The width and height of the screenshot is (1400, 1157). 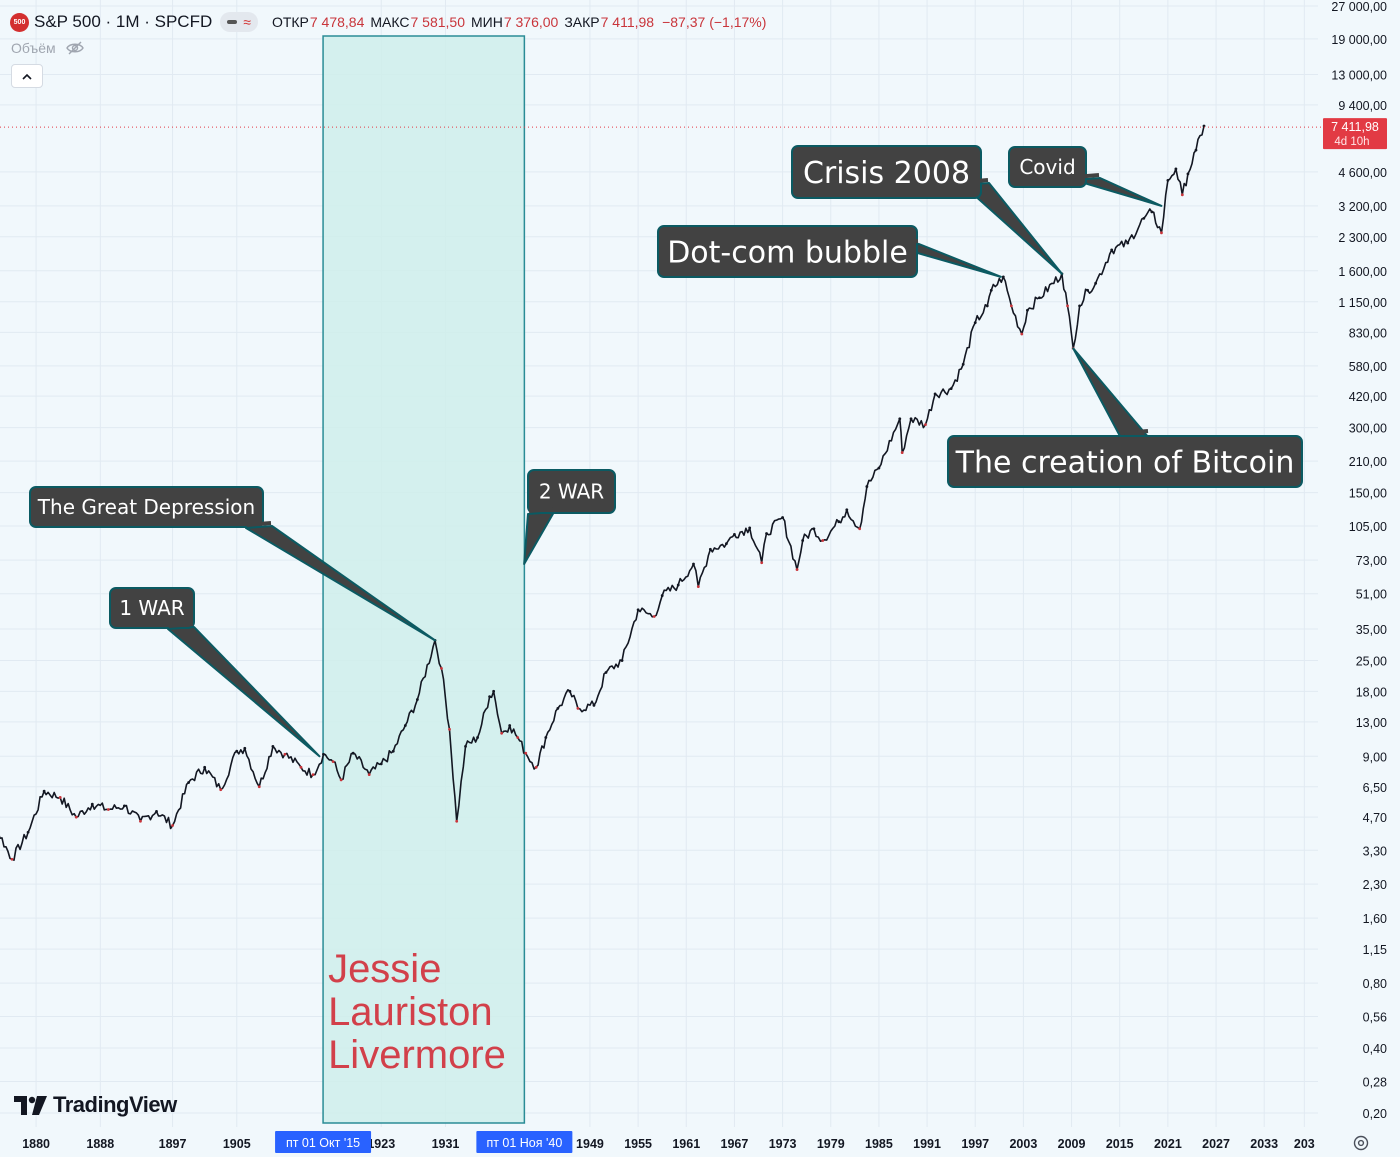 I want to click on eye-off-icon, so click(x=74, y=48).